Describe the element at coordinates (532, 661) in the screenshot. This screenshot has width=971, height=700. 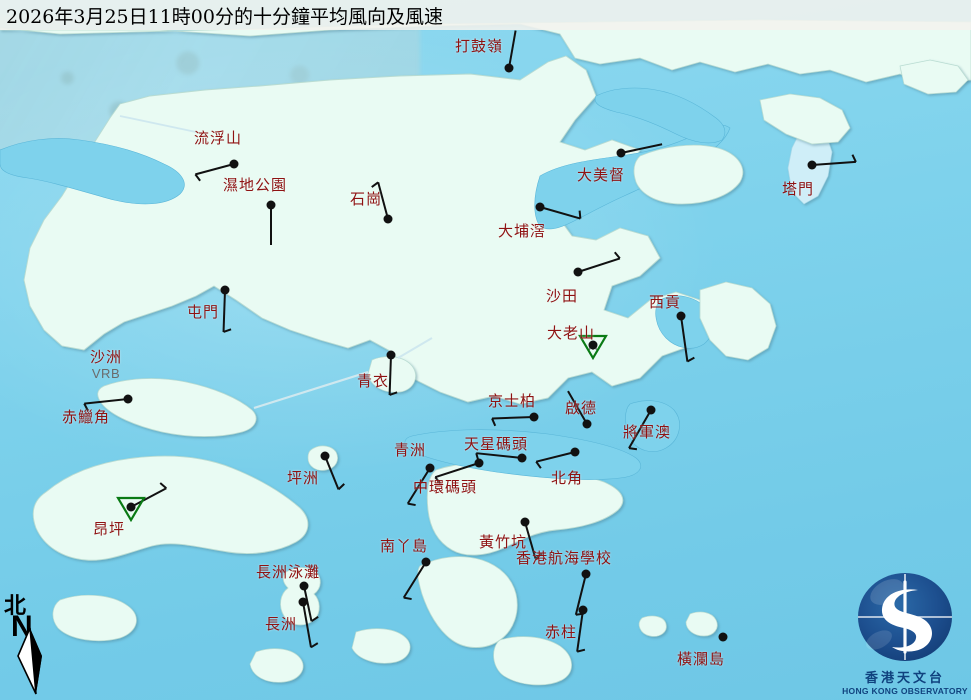
I see `land-po-toi-islands` at that location.